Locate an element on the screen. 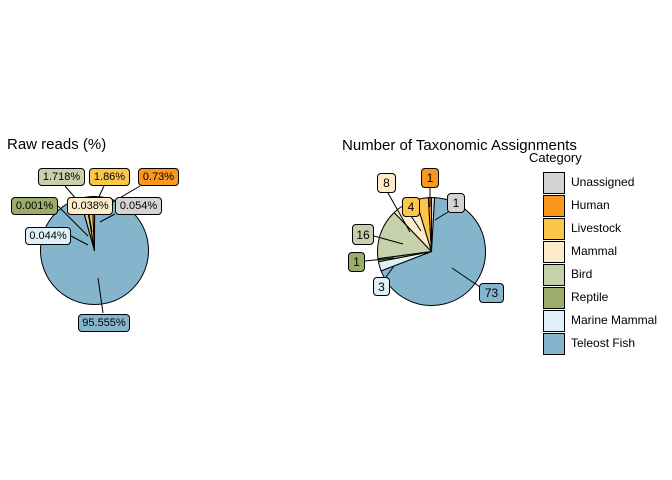 The width and height of the screenshot is (672, 480). slice-label-right-mammal: 8 is located at coordinates (386, 183).